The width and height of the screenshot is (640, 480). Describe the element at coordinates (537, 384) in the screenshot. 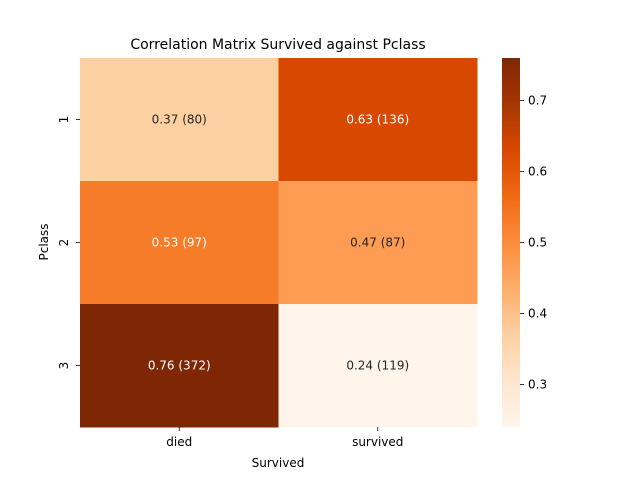

I see `colorbar-tick-label: 0.3` at that location.